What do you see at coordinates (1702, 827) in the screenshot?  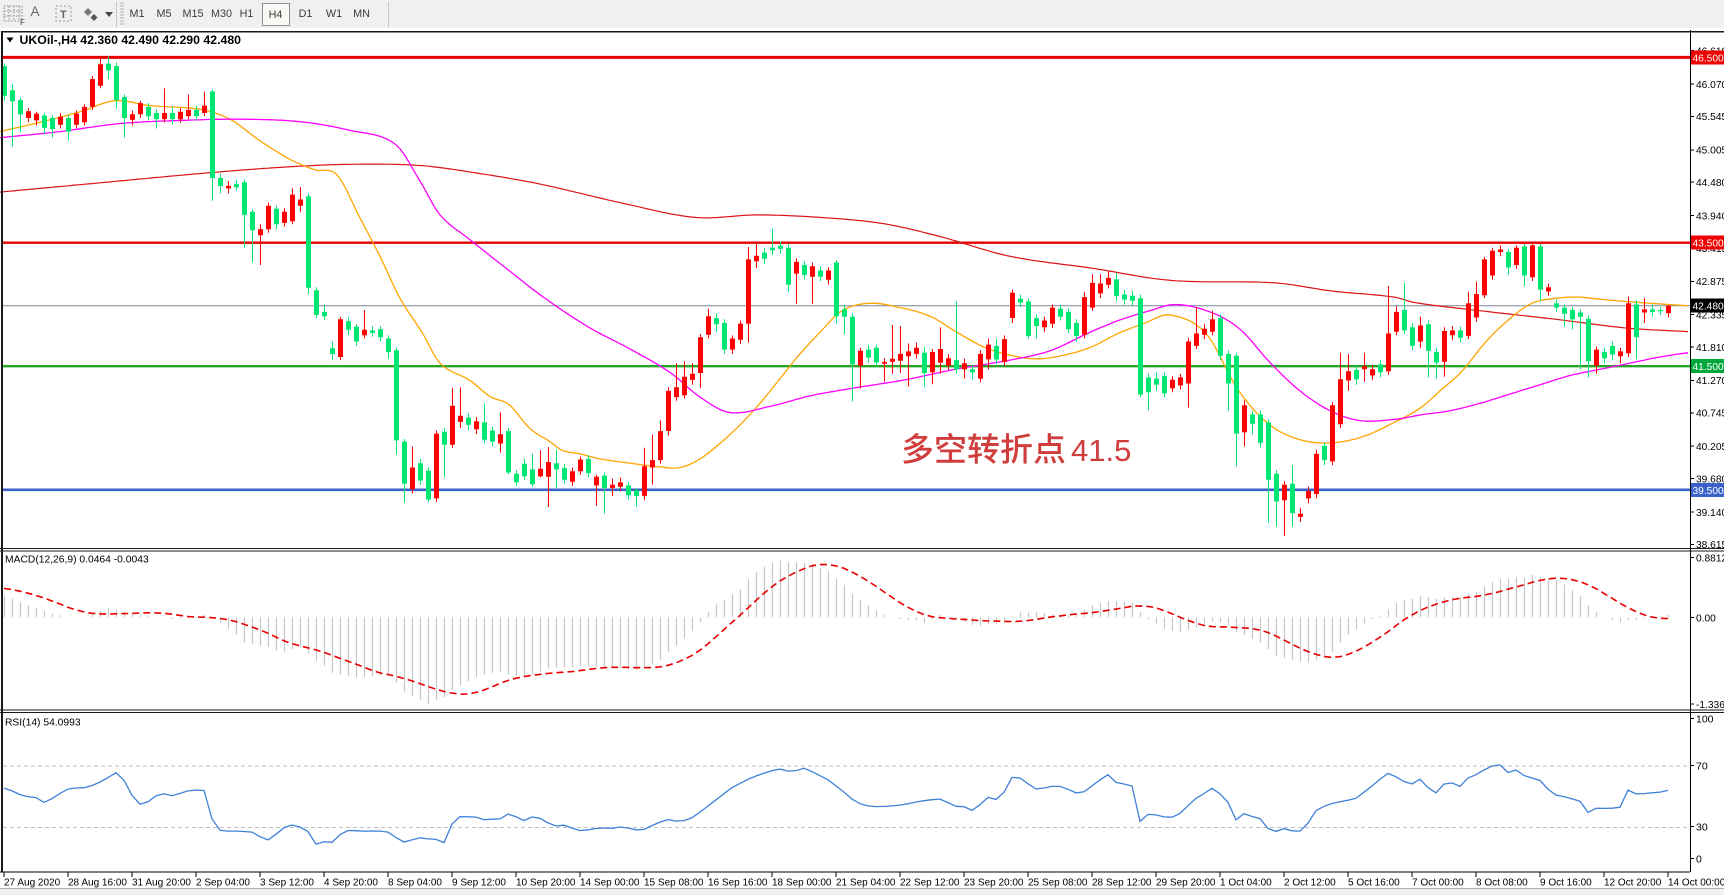 I see `svg-text: 30` at bounding box center [1702, 827].